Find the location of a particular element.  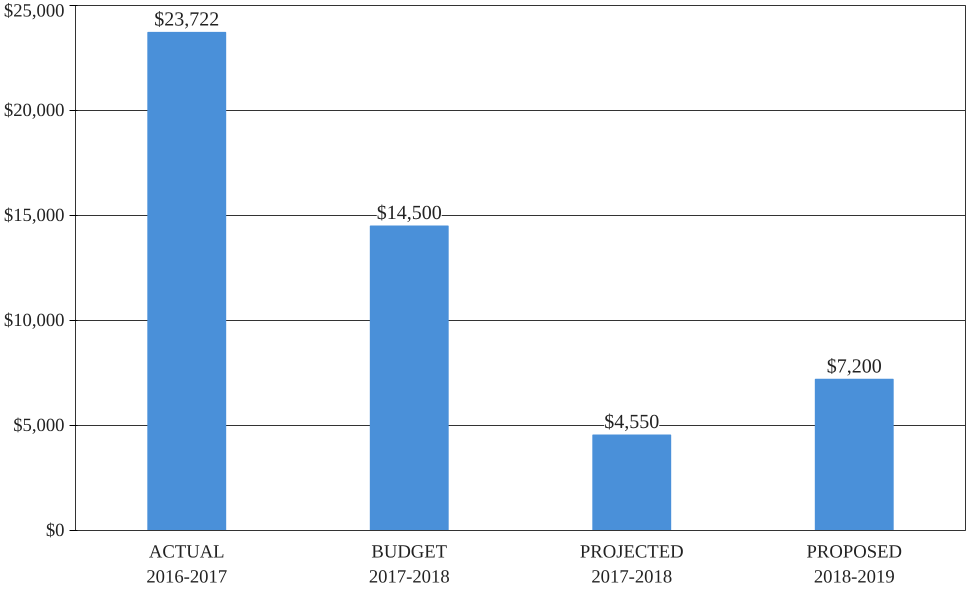

x-tick-label: PROPOSED 2018-2019 is located at coordinates (854, 565).